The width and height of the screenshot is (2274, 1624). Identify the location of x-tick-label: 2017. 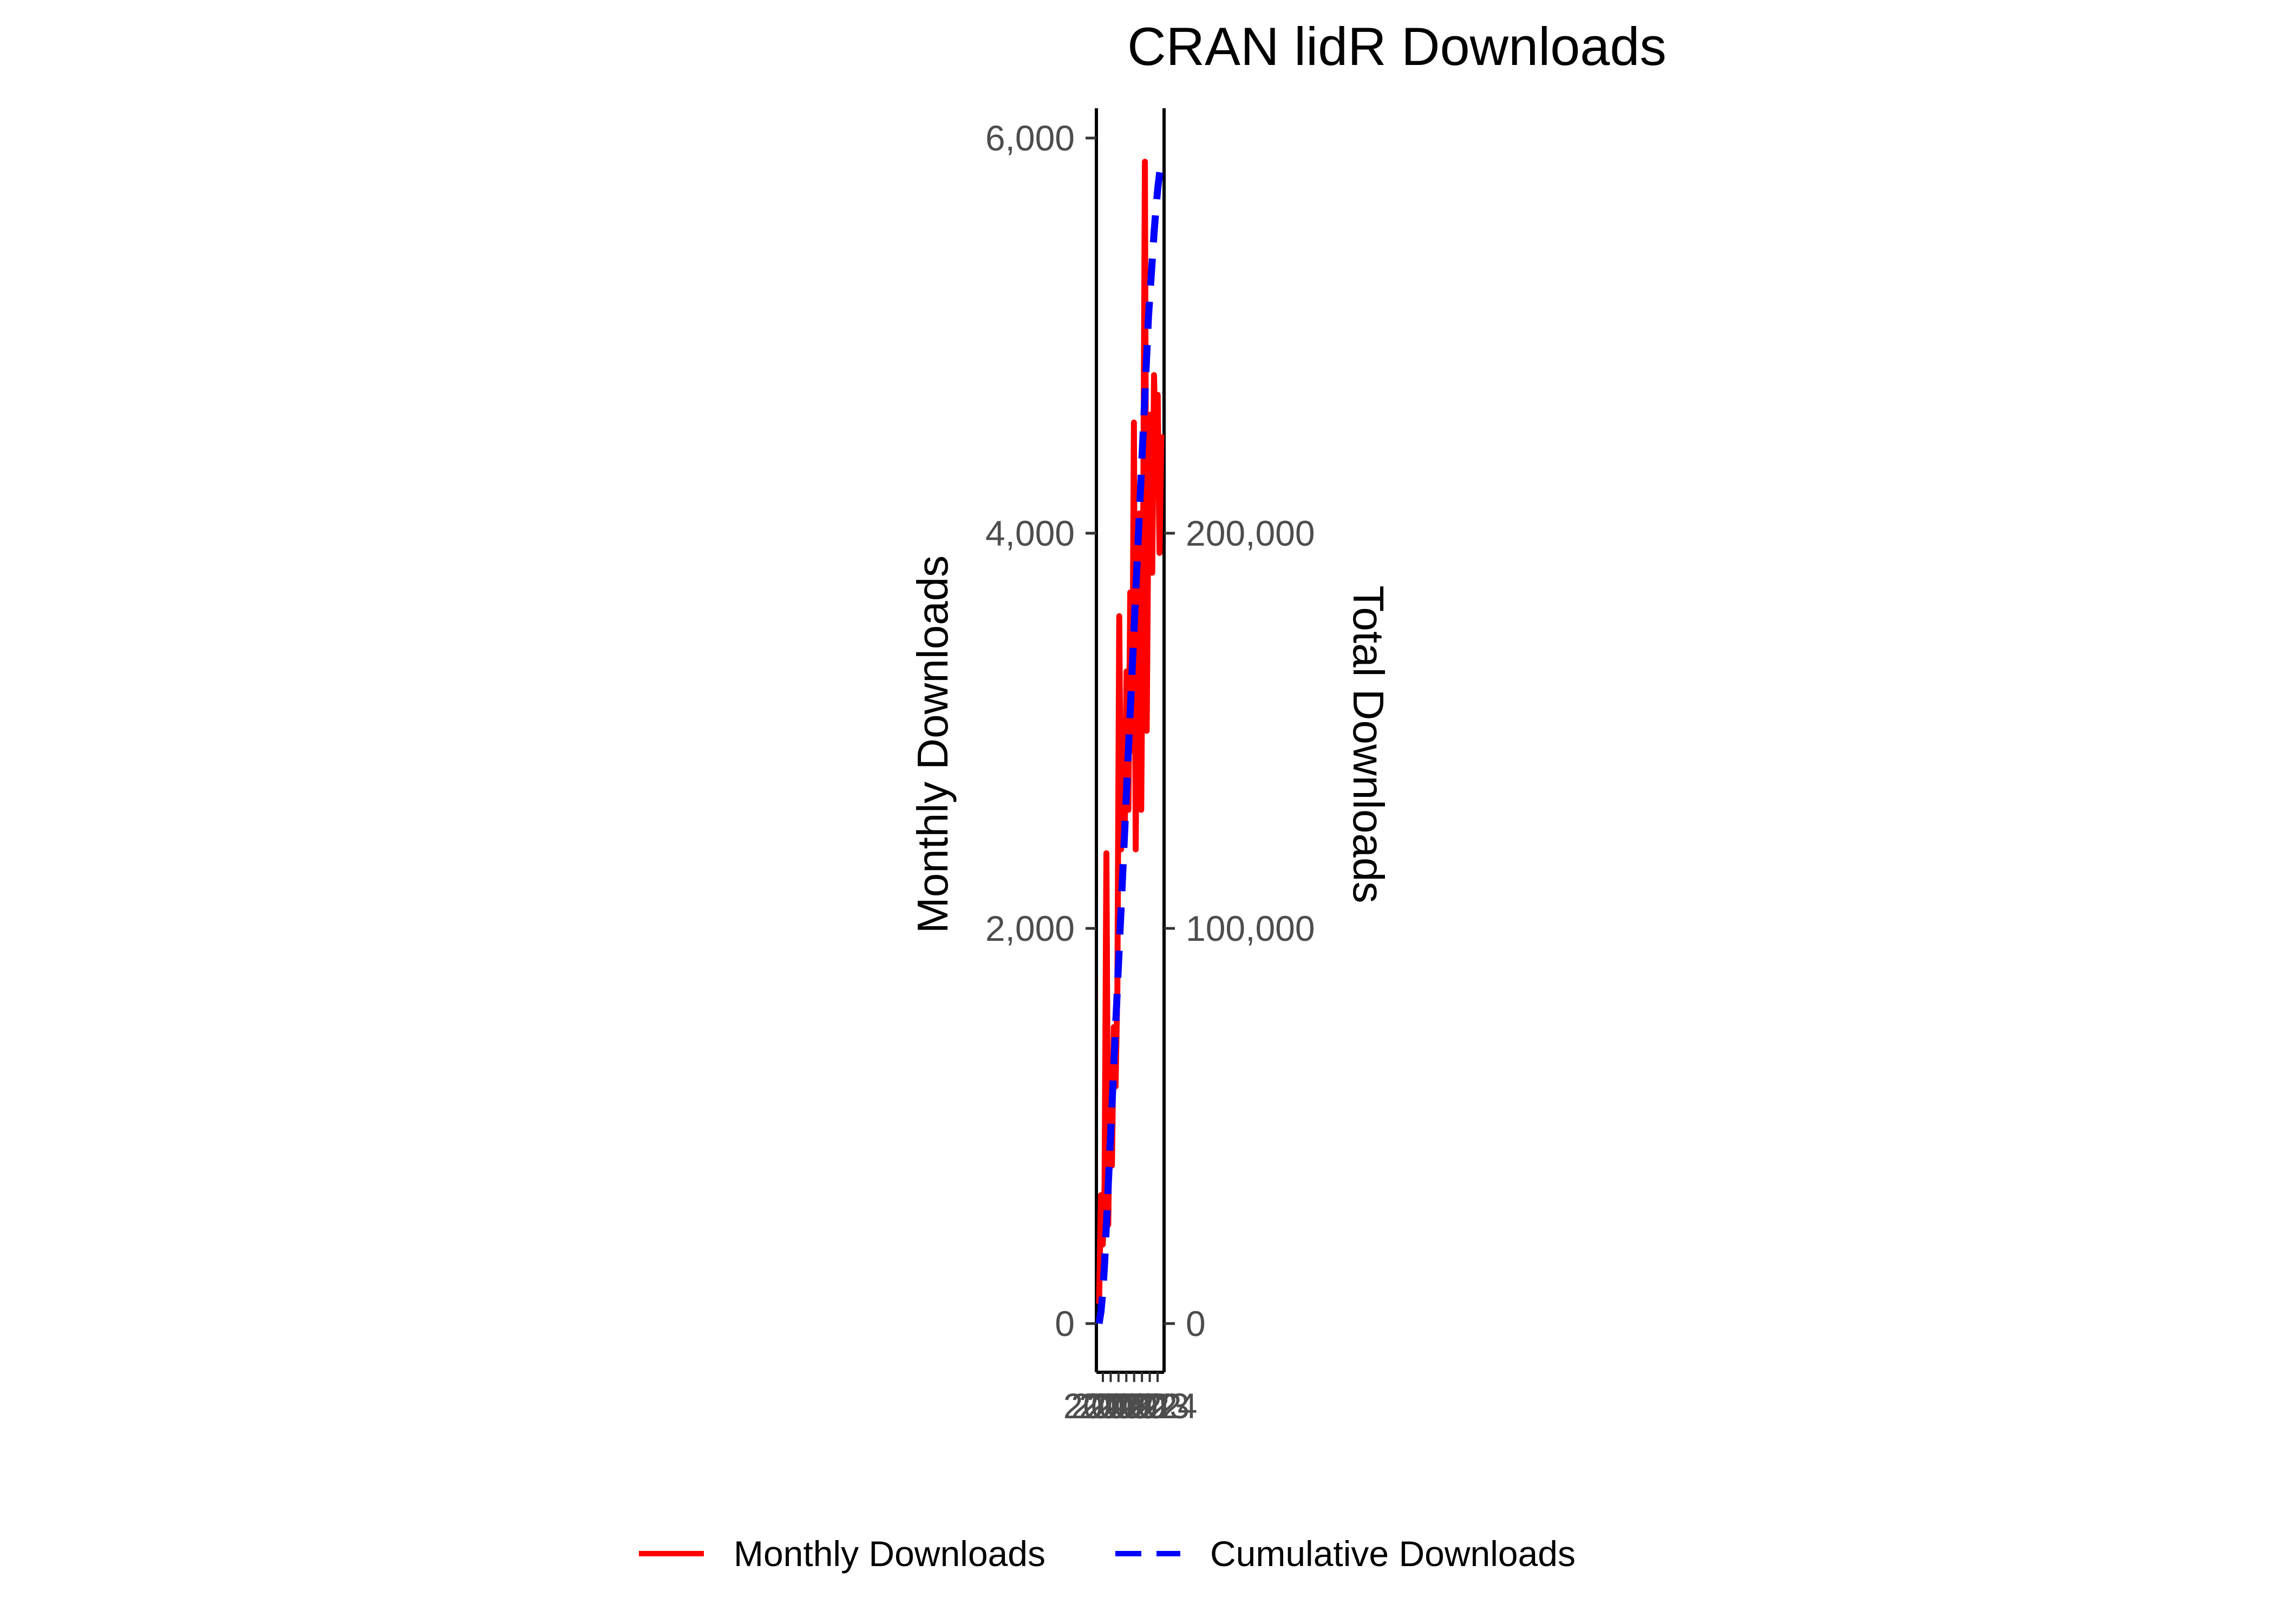
(1103, 1406).